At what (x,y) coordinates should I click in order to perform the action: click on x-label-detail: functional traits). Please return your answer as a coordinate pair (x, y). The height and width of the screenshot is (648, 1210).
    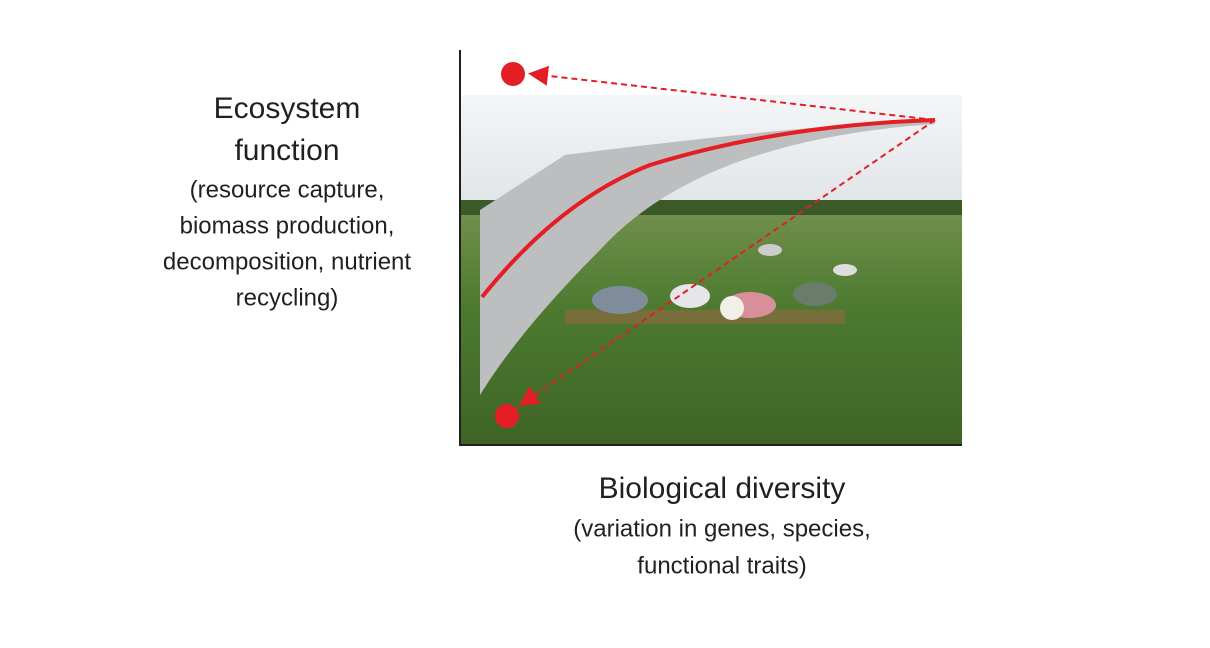
    Looking at the image, I should click on (721, 565).